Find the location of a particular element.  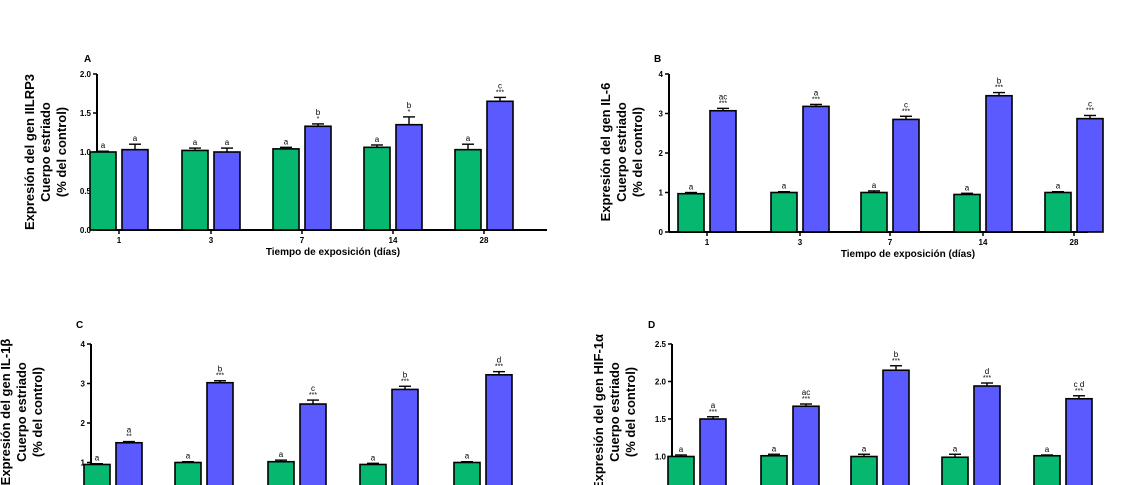

y-tick-label: 0 is located at coordinates (661, 232).